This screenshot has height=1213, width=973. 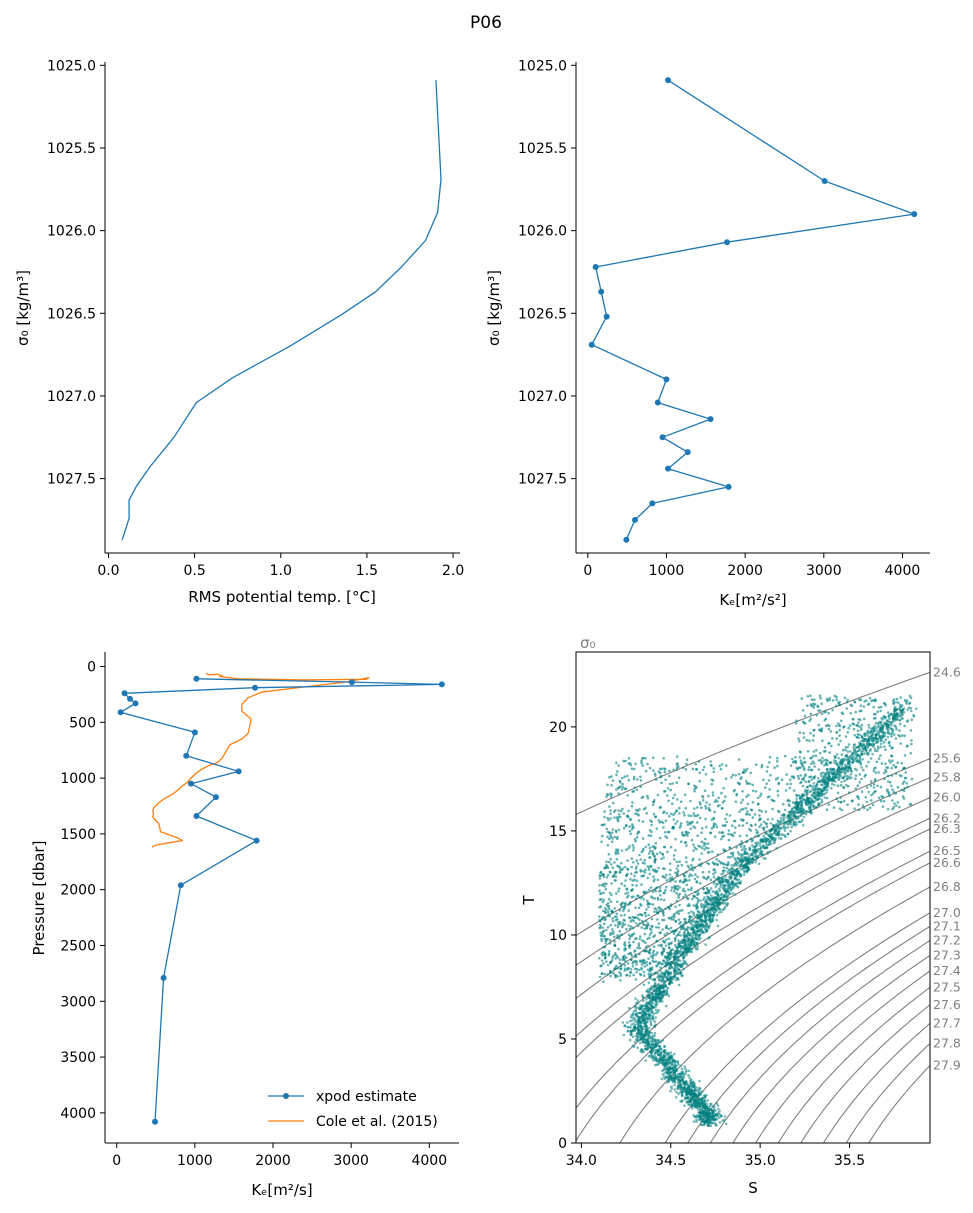 What do you see at coordinates (215, 797) in the screenshot?
I see `xpod-estimate-point` at bounding box center [215, 797].